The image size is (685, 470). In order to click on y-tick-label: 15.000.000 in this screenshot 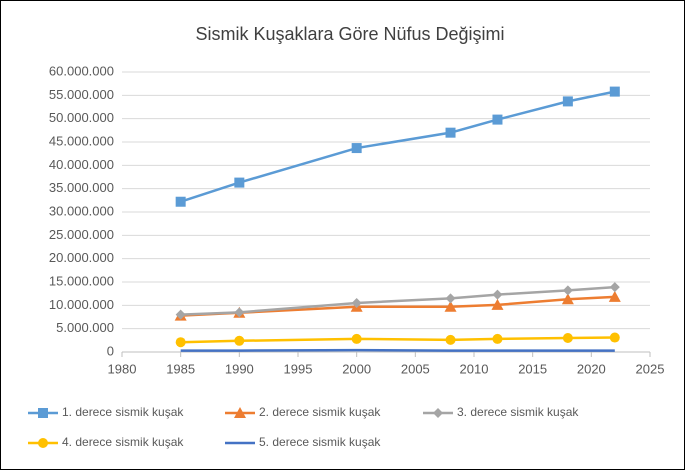, I will do `click(81, 280)`.